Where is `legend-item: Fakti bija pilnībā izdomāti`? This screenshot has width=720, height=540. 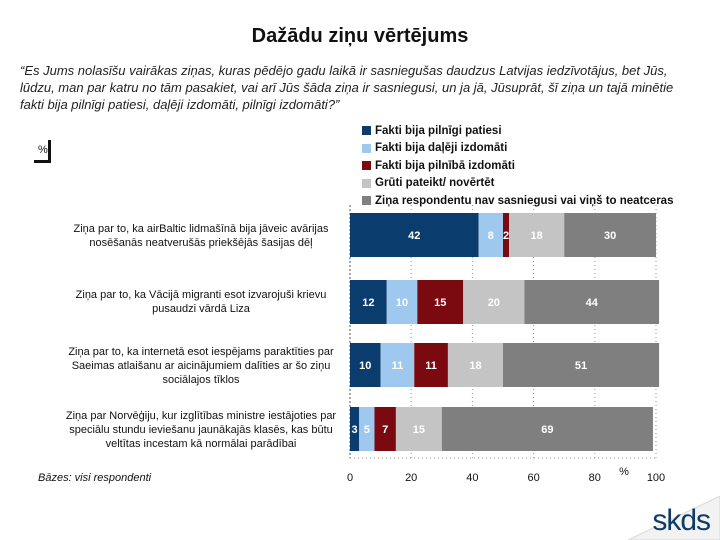
legend-item: Fakti bija pilnībā izdomāti is located at coordinates (517, 166).